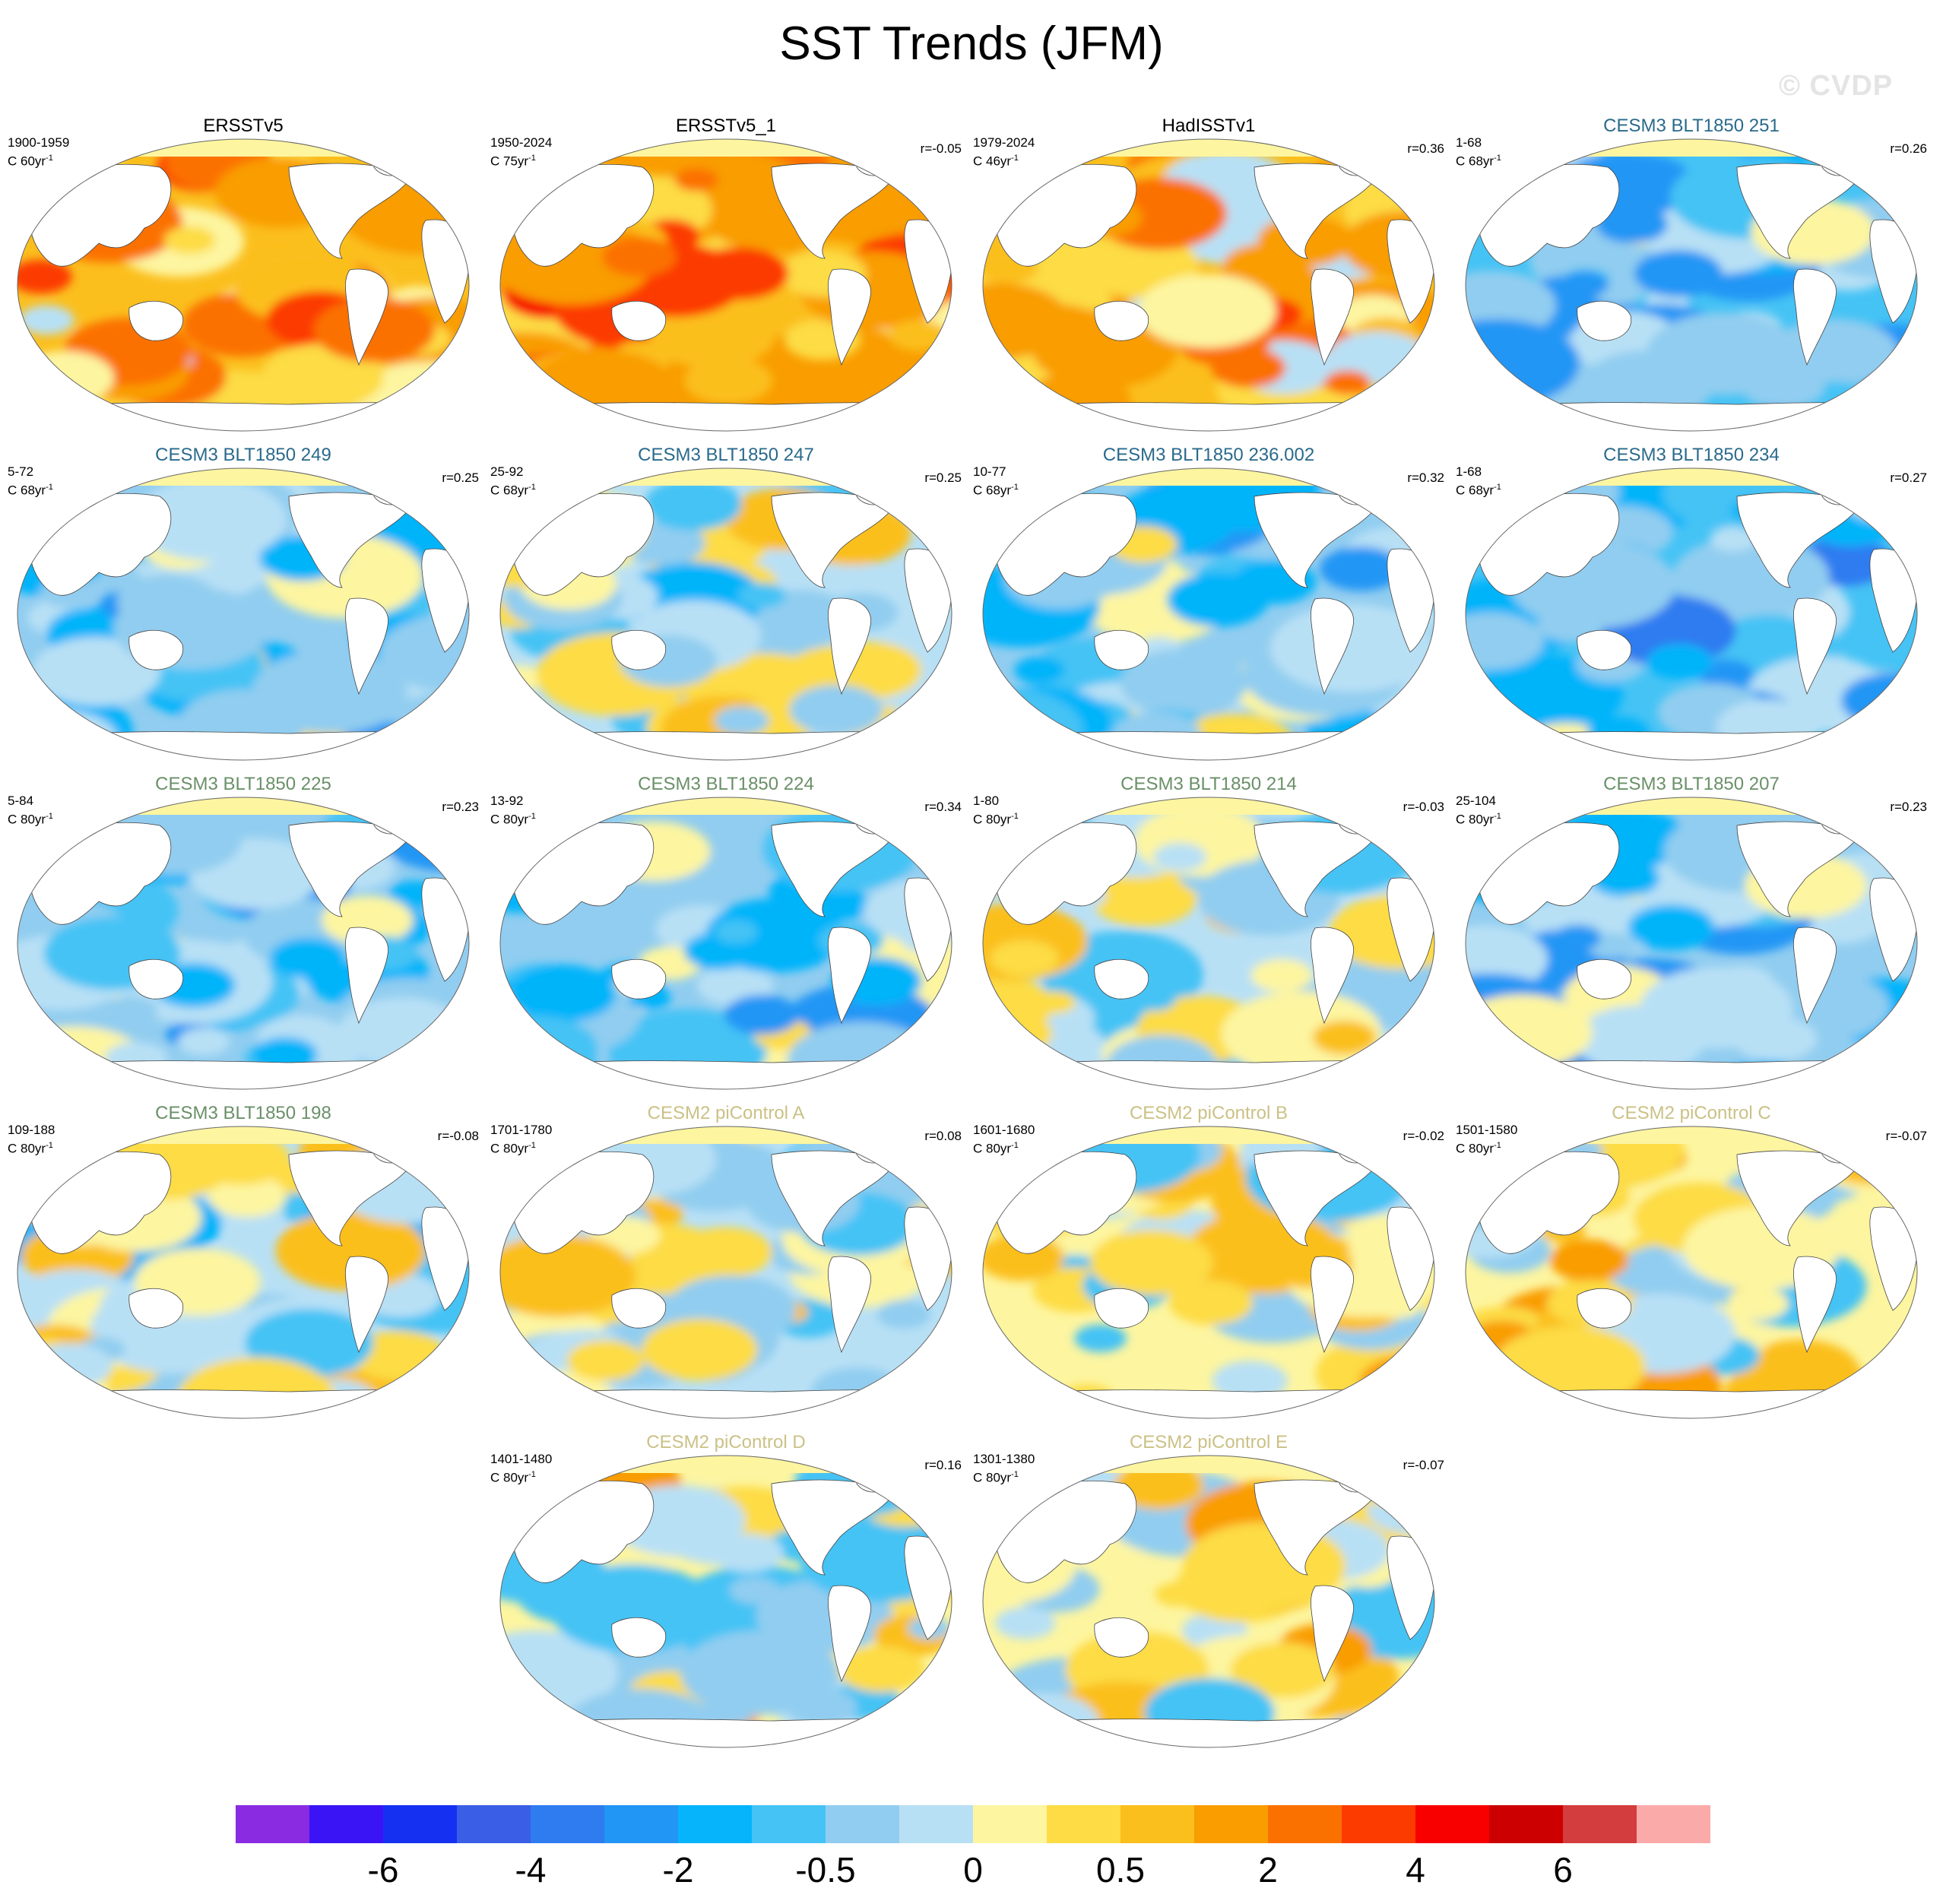  What do you see at coordinates (244, 604) in the screenshot?
I see `map-panel: CESM3 BLT1850 249 5-72 C 68yr-1 r=0.25` at bounding box center [244, 604].